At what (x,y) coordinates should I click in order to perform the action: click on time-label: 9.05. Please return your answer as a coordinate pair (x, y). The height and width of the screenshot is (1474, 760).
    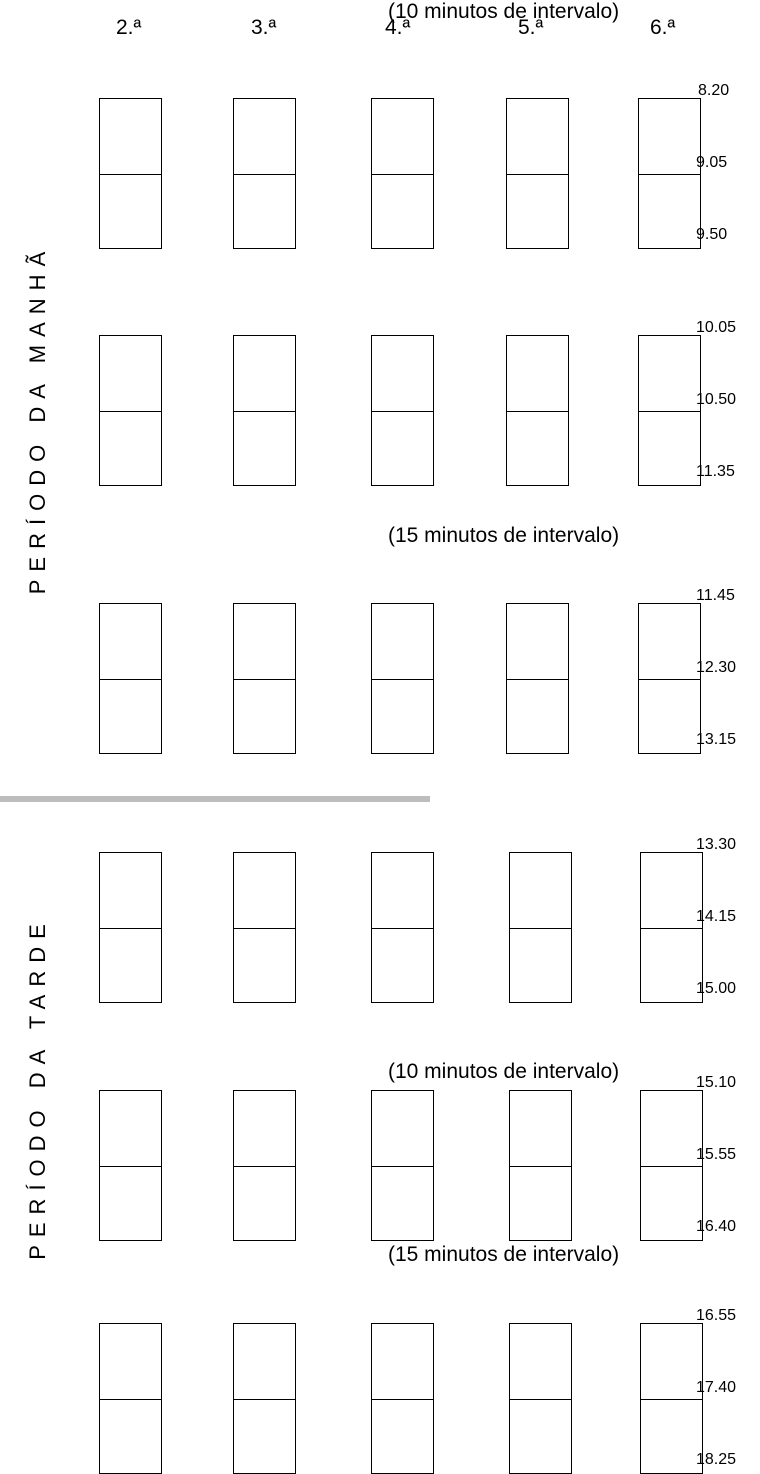
    Looking at the image, I should click on (712, 162).